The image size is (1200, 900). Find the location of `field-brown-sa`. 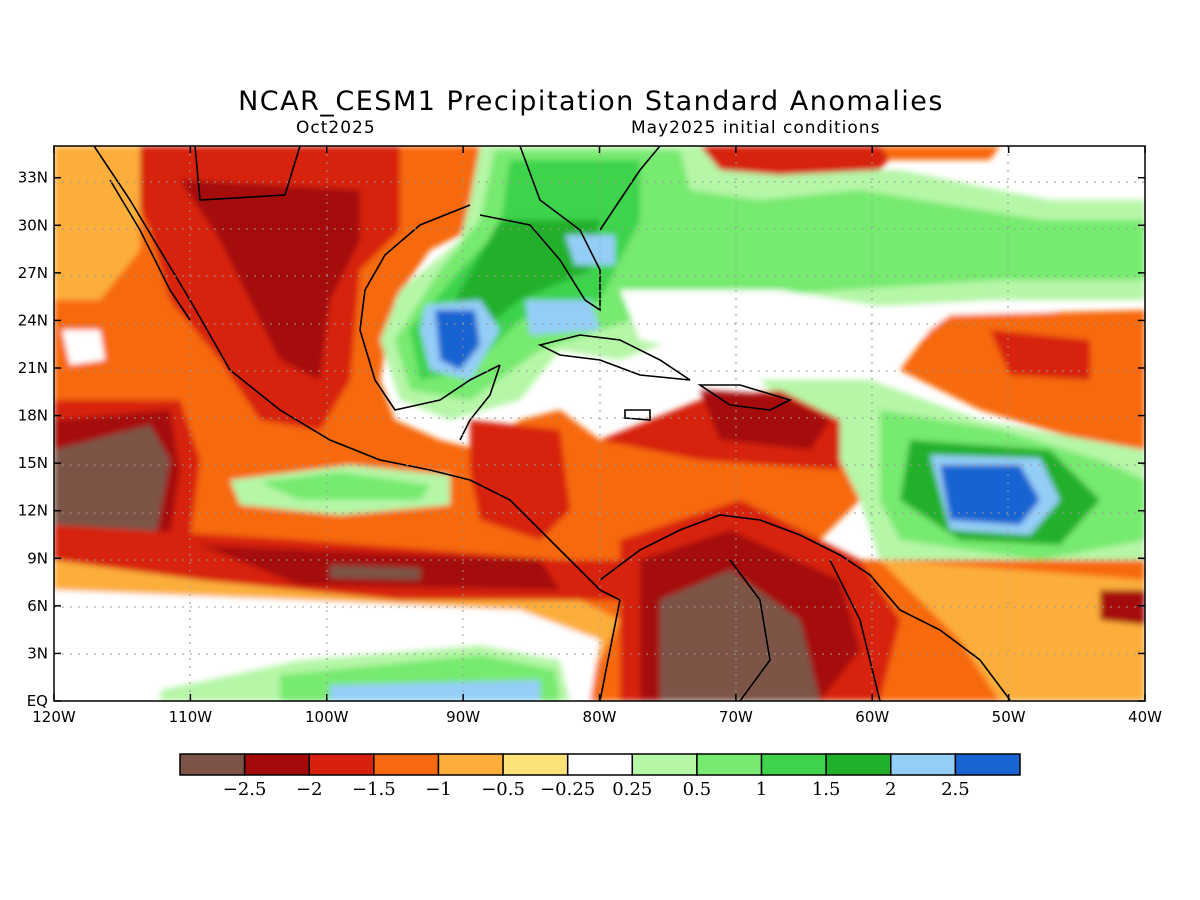

field-brown-sa is located at coordinates (740, 635).